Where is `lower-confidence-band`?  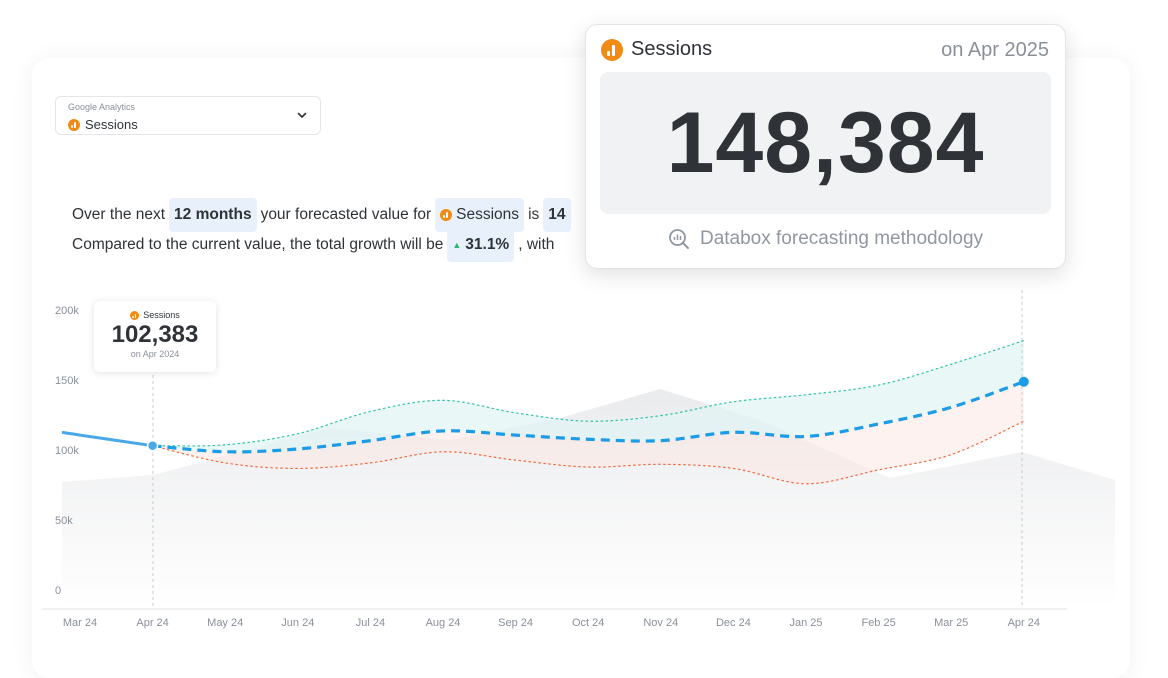 lower-confidence-band is located at coordinates (588, 432).